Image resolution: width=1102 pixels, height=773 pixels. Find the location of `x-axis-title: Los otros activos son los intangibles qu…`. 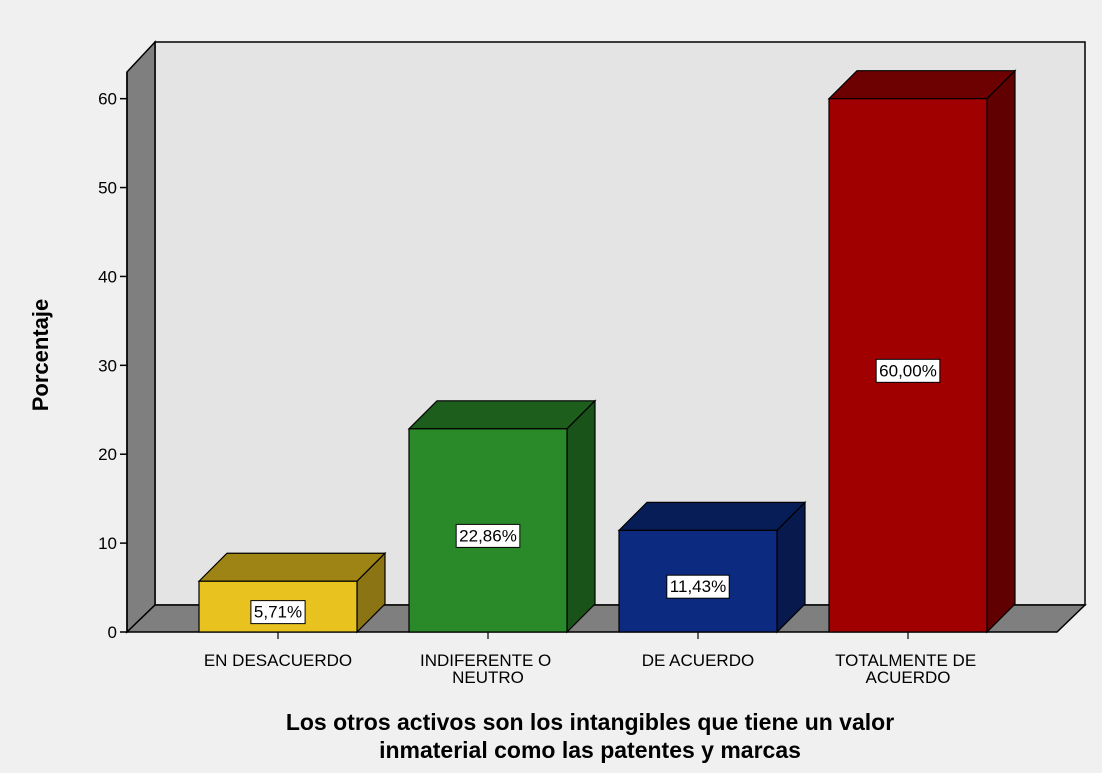

x-axis-title: Los otros activos son los intangibles qu… is located at coordinates (590, 722).